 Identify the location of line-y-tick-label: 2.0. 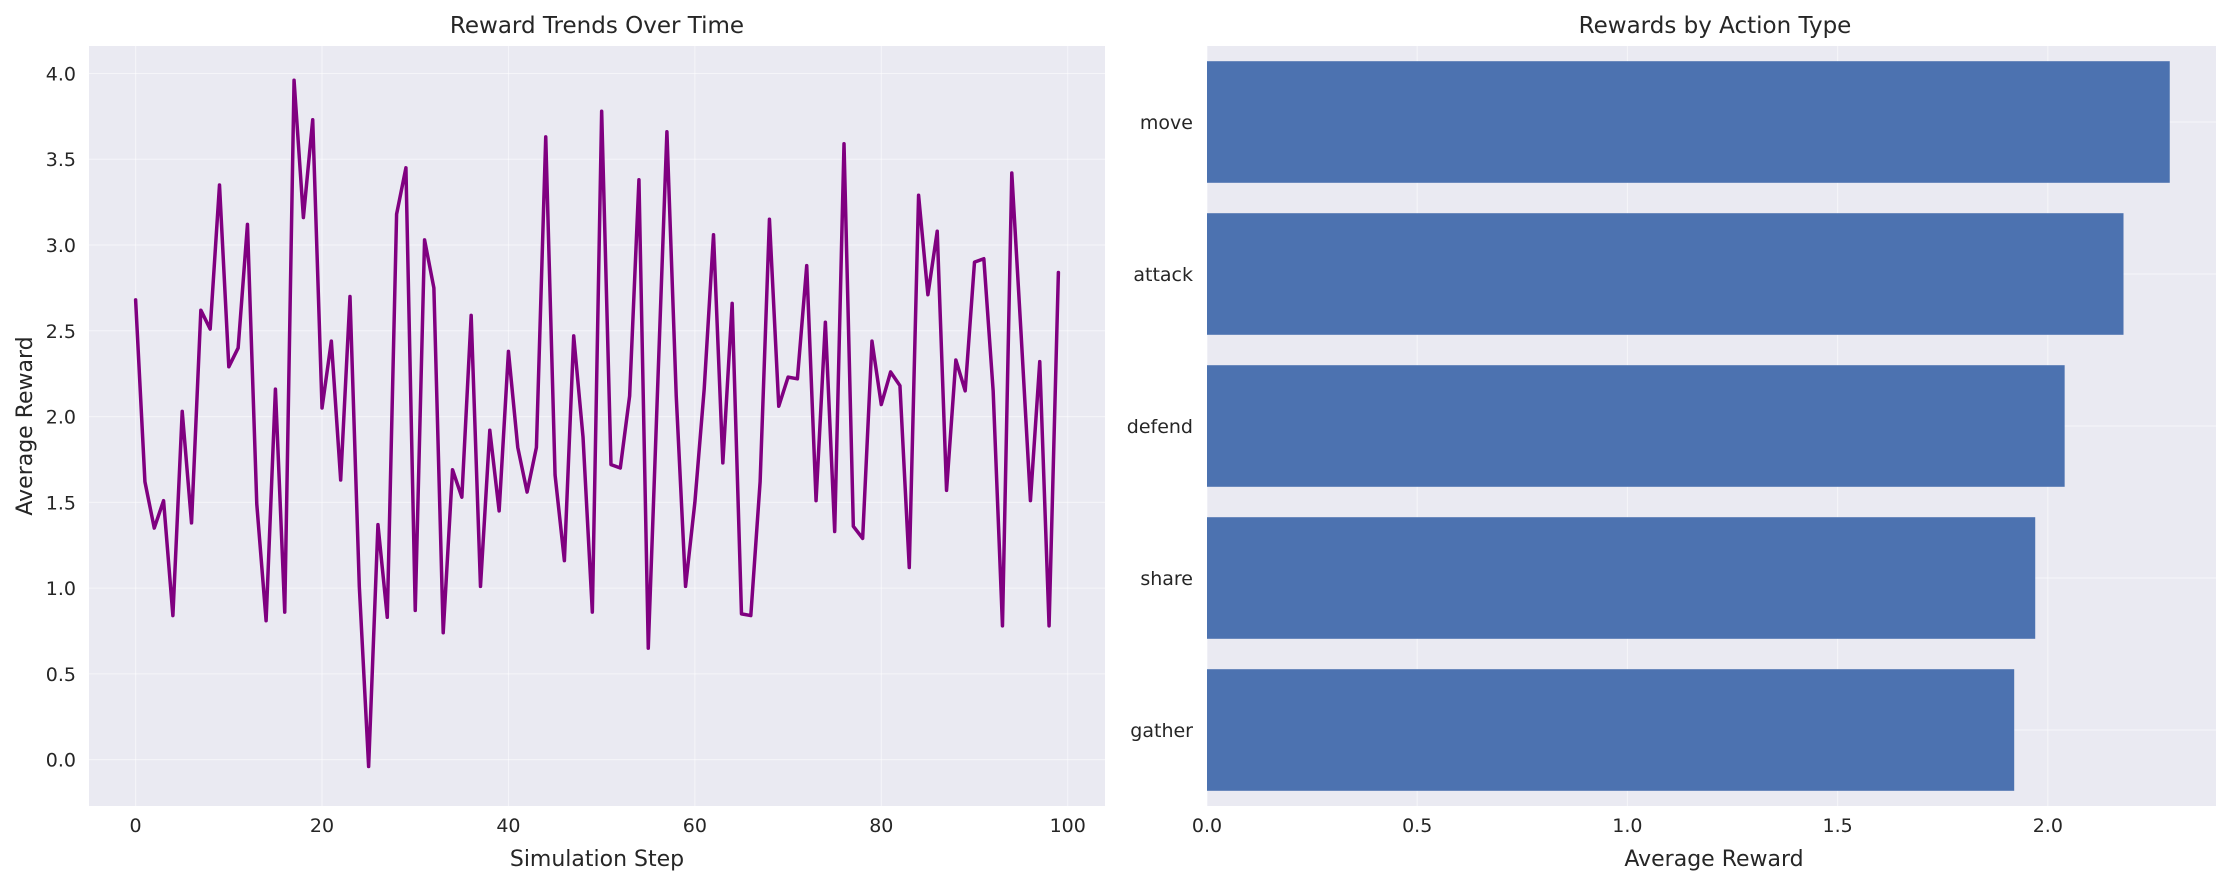
(61, 418).